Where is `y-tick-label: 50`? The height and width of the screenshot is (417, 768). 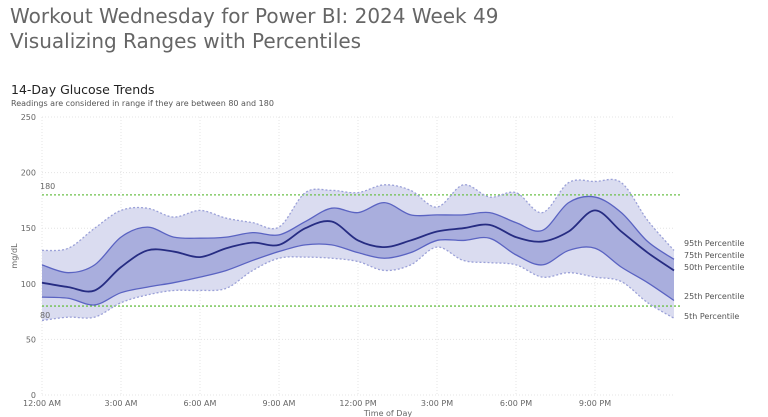 y-tick-label: 50 is located at coordinates (31, 339).